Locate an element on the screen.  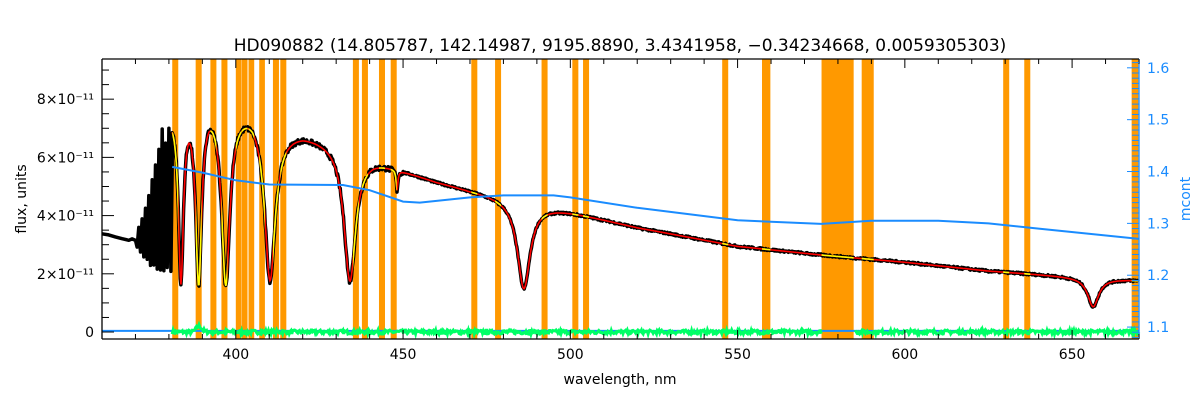
y2-tick-label: 1.6 is located at coordinates (1158, 69).